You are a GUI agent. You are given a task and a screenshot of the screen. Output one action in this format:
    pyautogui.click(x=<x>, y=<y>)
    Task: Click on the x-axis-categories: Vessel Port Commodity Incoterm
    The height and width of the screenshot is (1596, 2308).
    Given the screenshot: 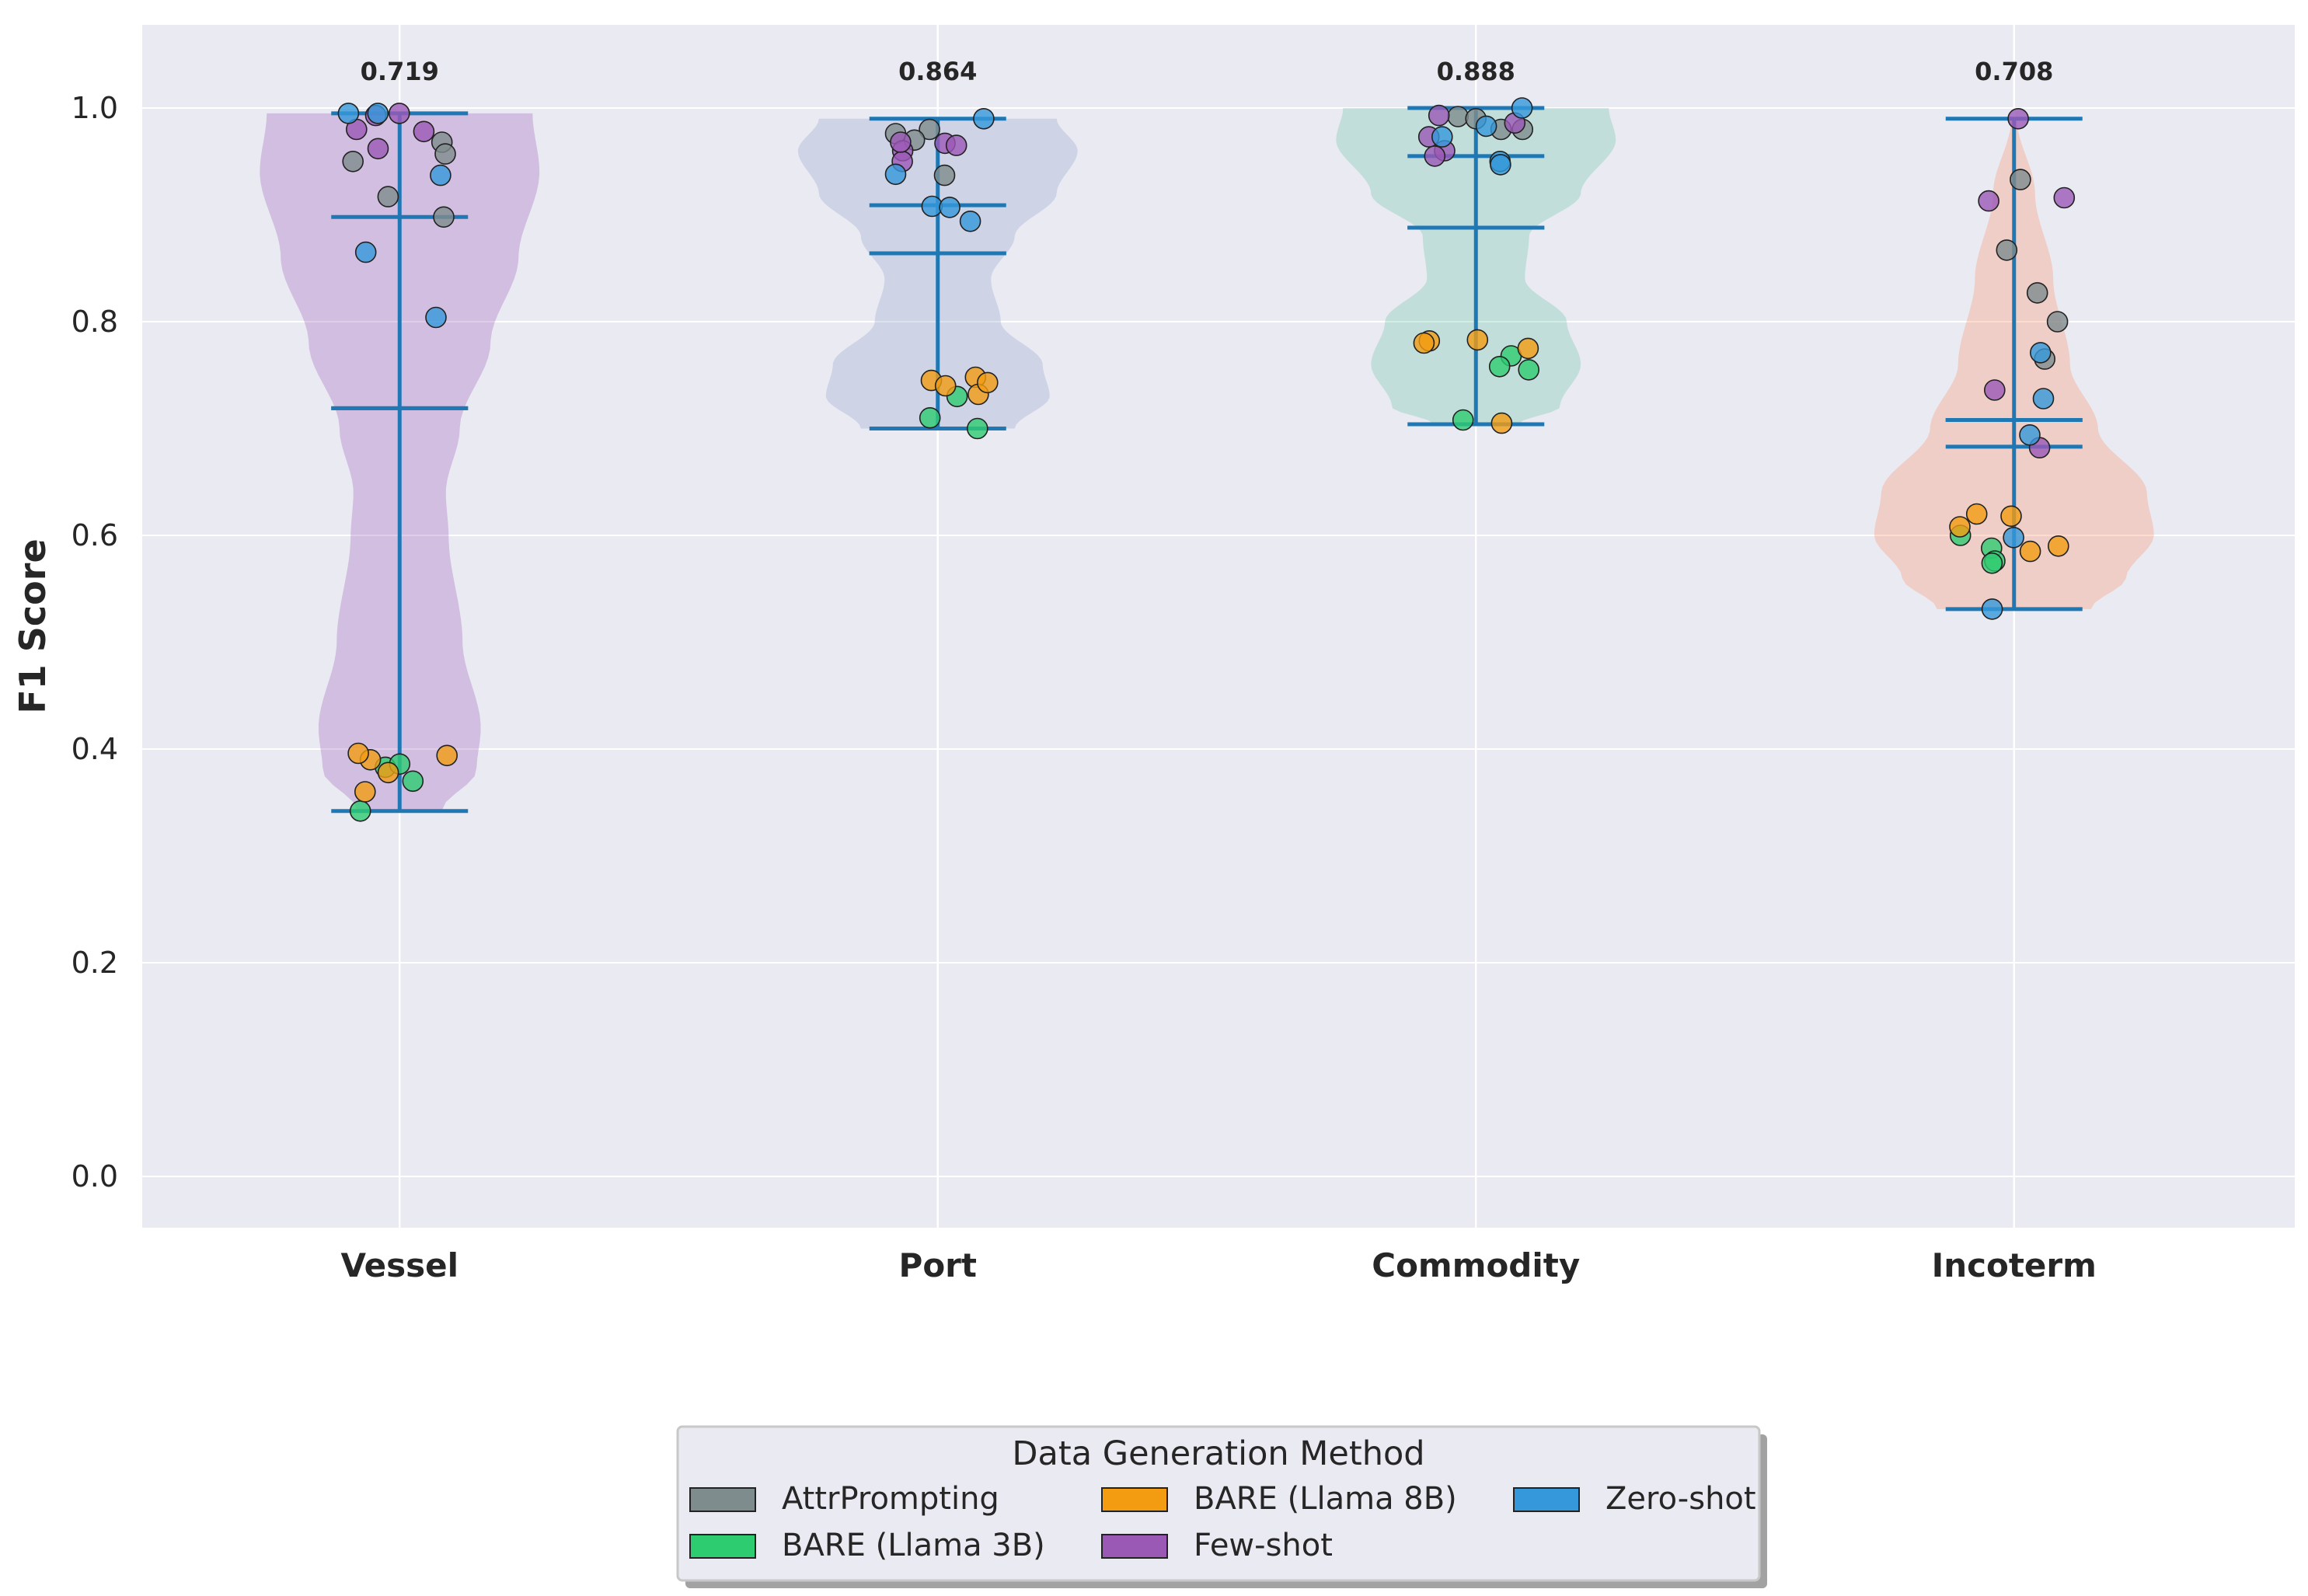 What is the action you would take?
    pyautogui.click(x=1218, y=1265)
    